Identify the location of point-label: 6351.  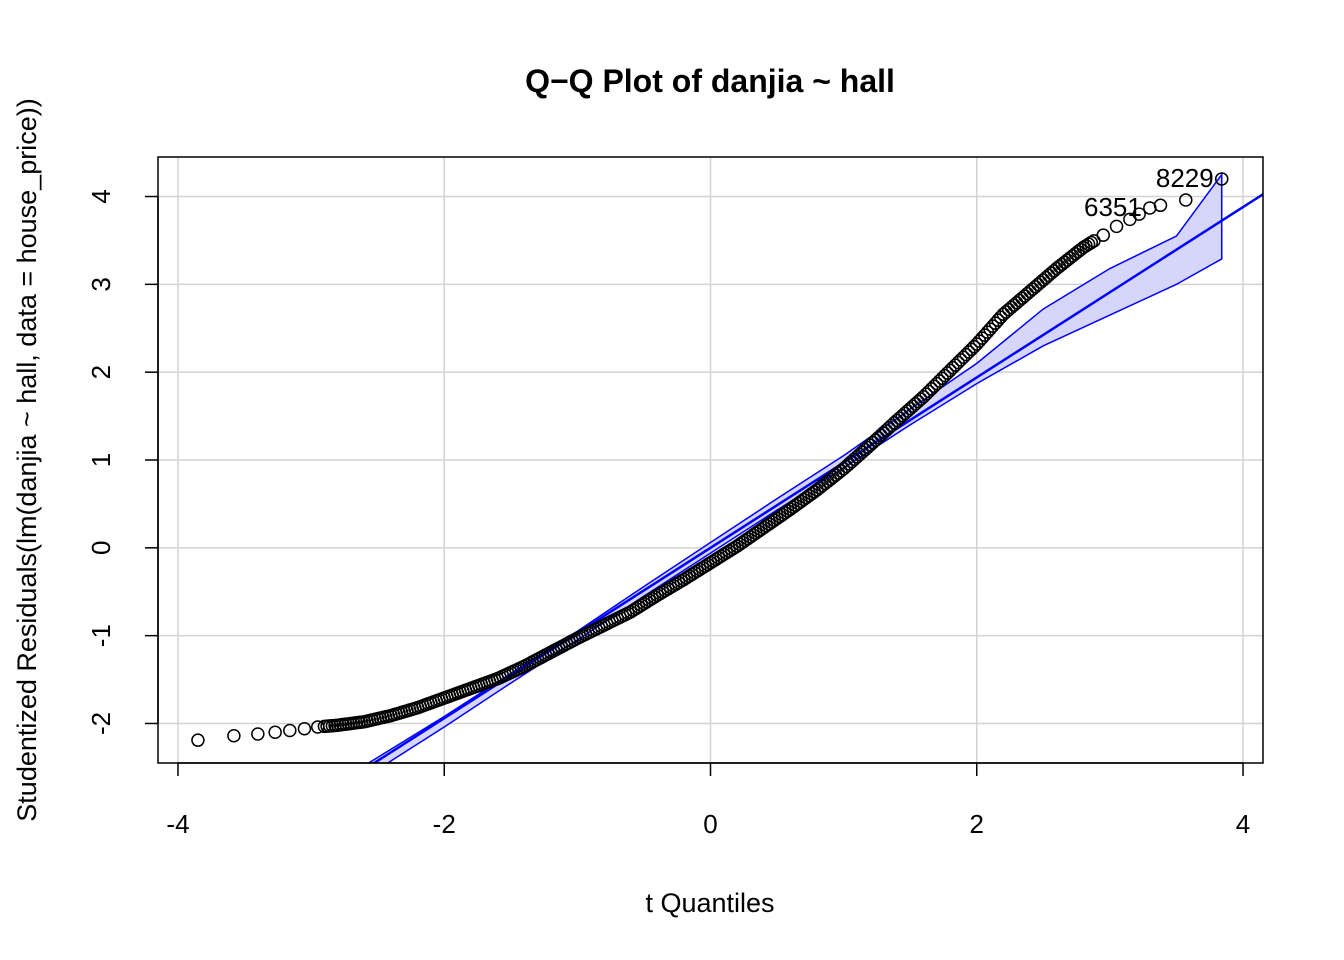
(1113, 207).